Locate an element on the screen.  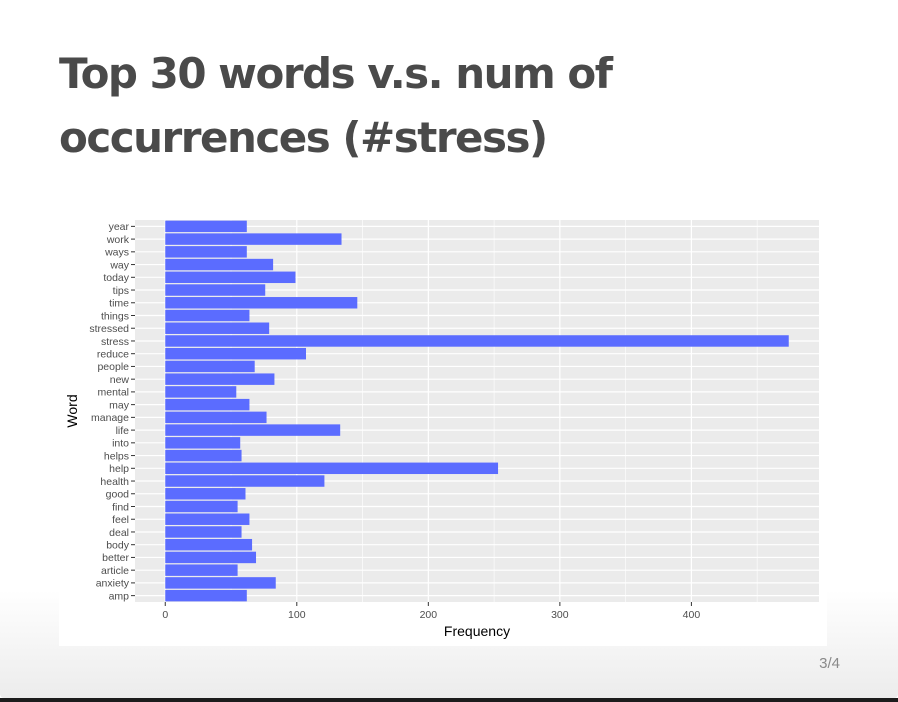
bar-people is located at coordinates (210, 366).